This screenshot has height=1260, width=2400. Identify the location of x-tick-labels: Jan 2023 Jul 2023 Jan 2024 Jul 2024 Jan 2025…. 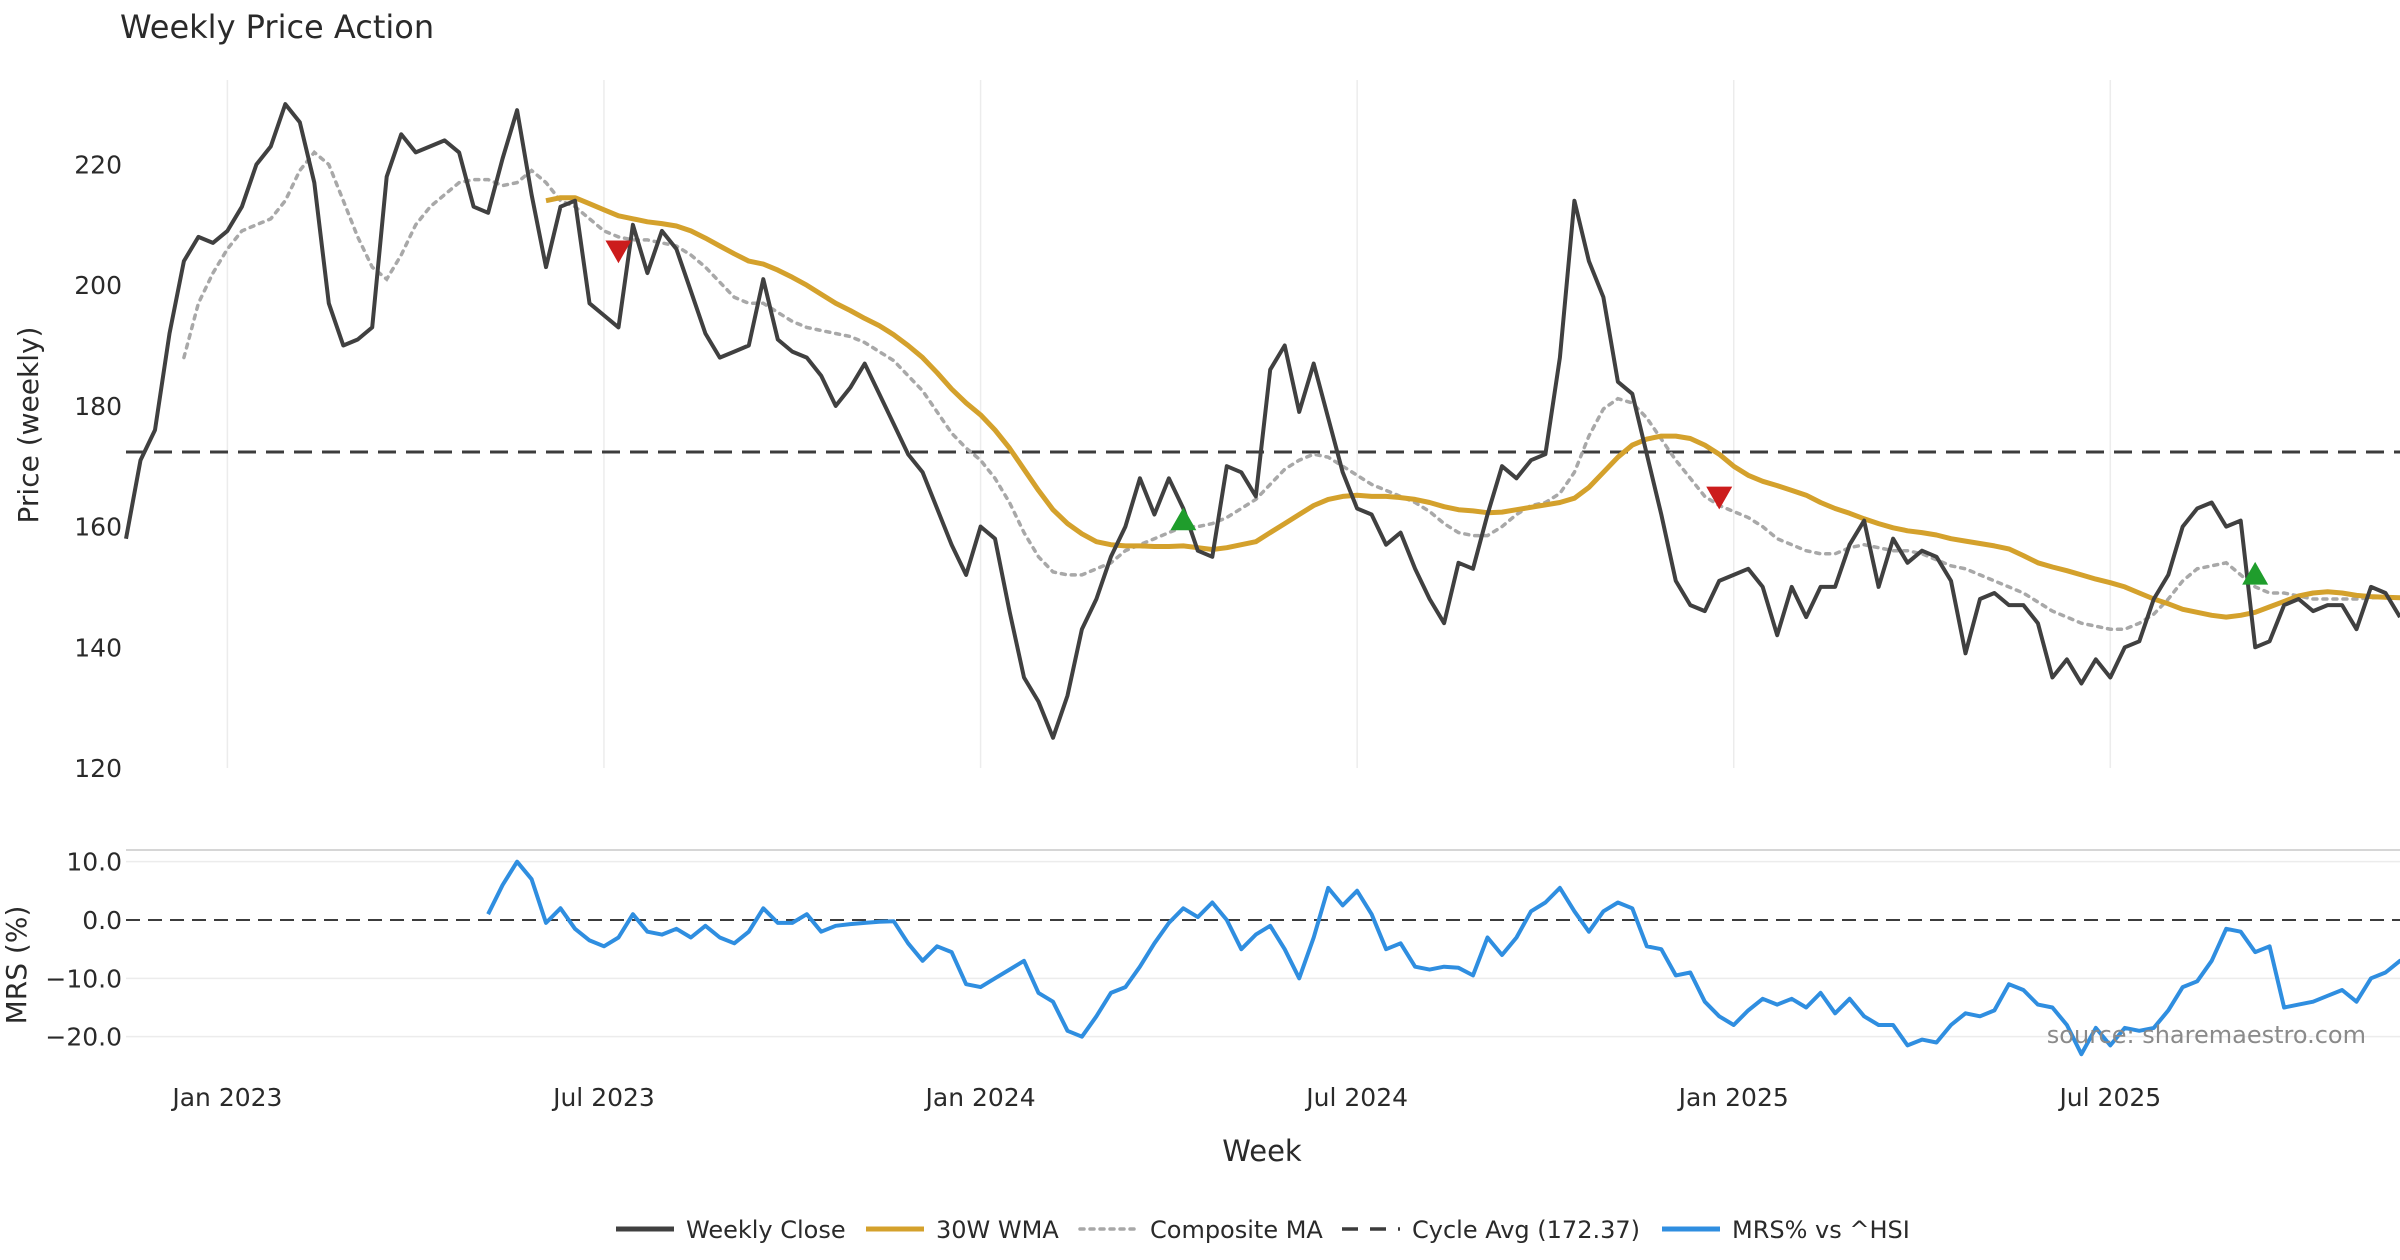
(1165, 1097).